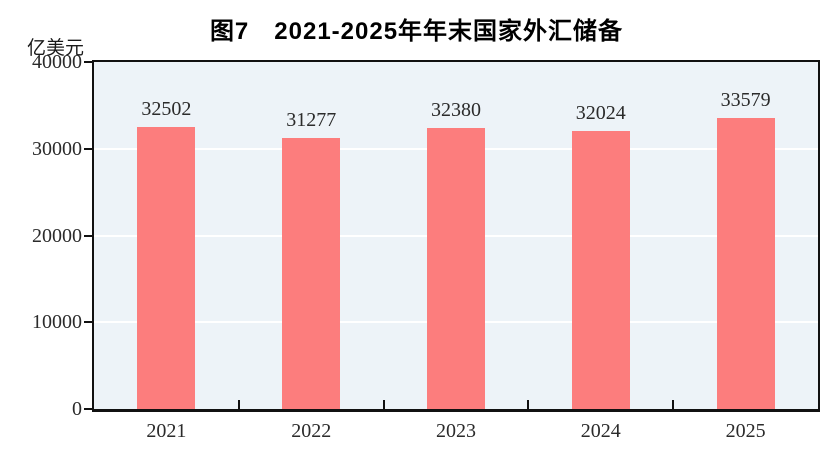 The image size is (833, 457). Describe the element at coordinates (745, 431) in the screenshot. I see `x-tick-label: 2025` at that location.